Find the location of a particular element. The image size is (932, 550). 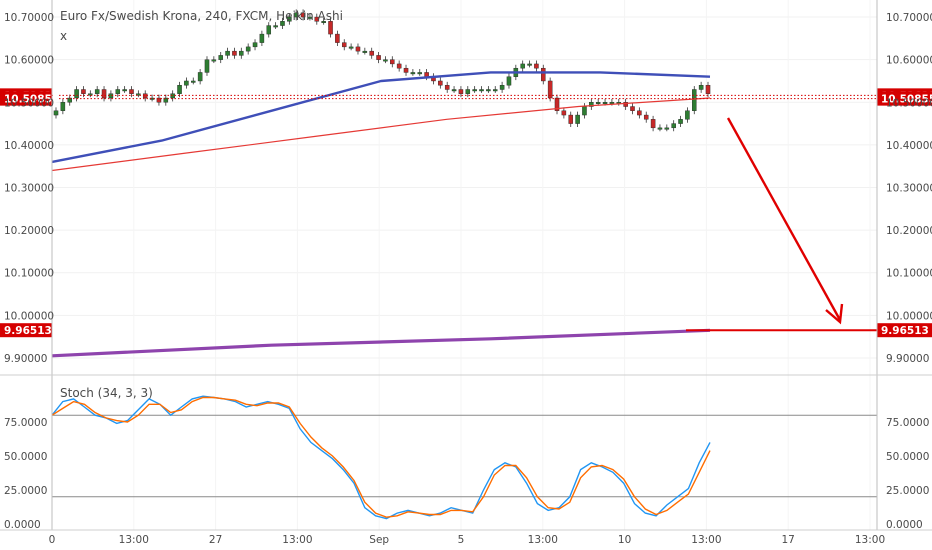

left-tick-label: 10.40000 is located at coordinates (29, 146).